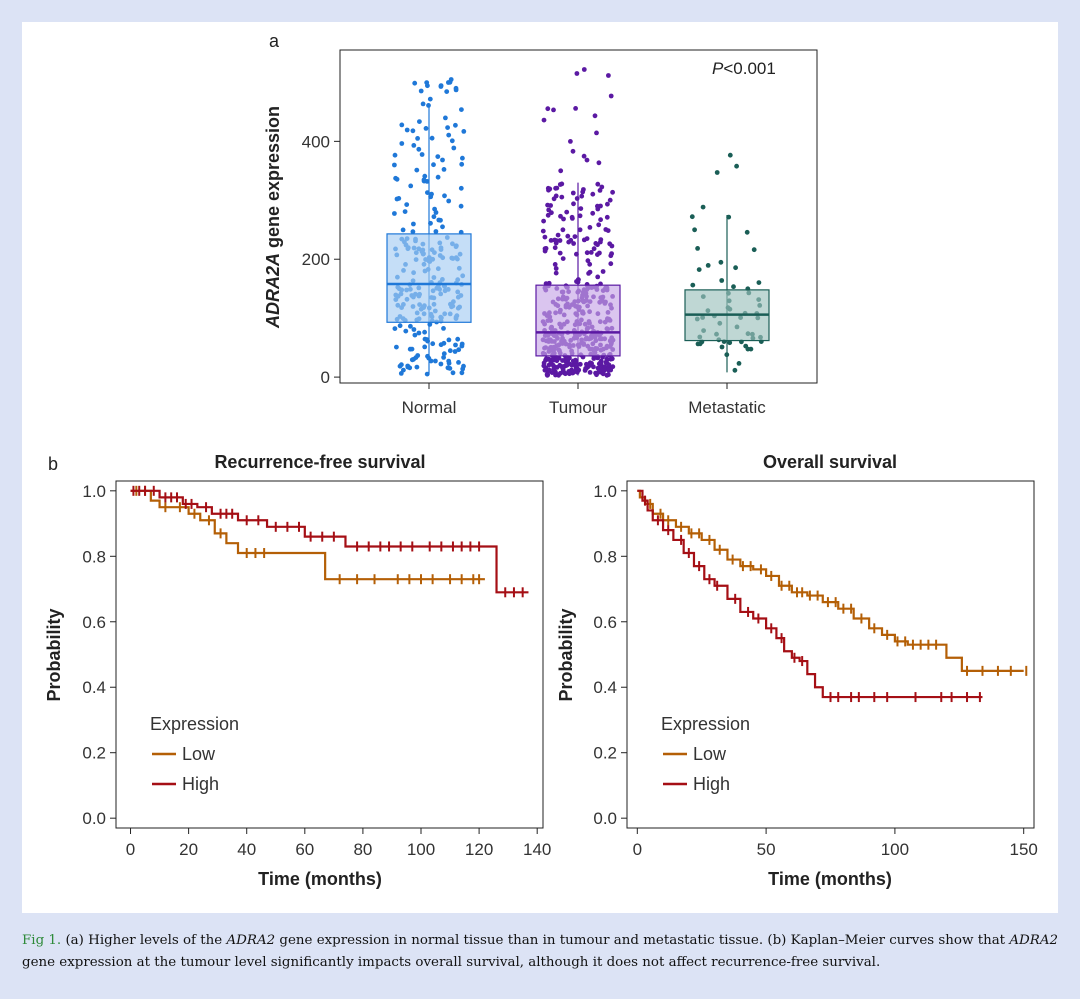 This screenshot has width=1080, height=999. What do you see at coordinates (705, 754) in the screenshot?
I see `os-legend: Expression Low High` at bounding box center [705, 754].